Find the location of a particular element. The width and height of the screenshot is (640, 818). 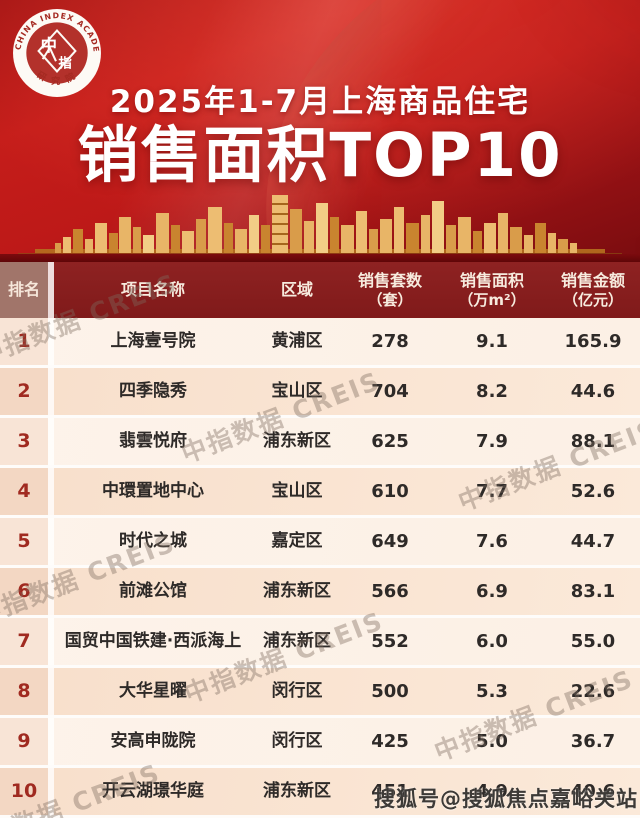

district-cell: 嘉定区 is located at coordinates (297, 541).